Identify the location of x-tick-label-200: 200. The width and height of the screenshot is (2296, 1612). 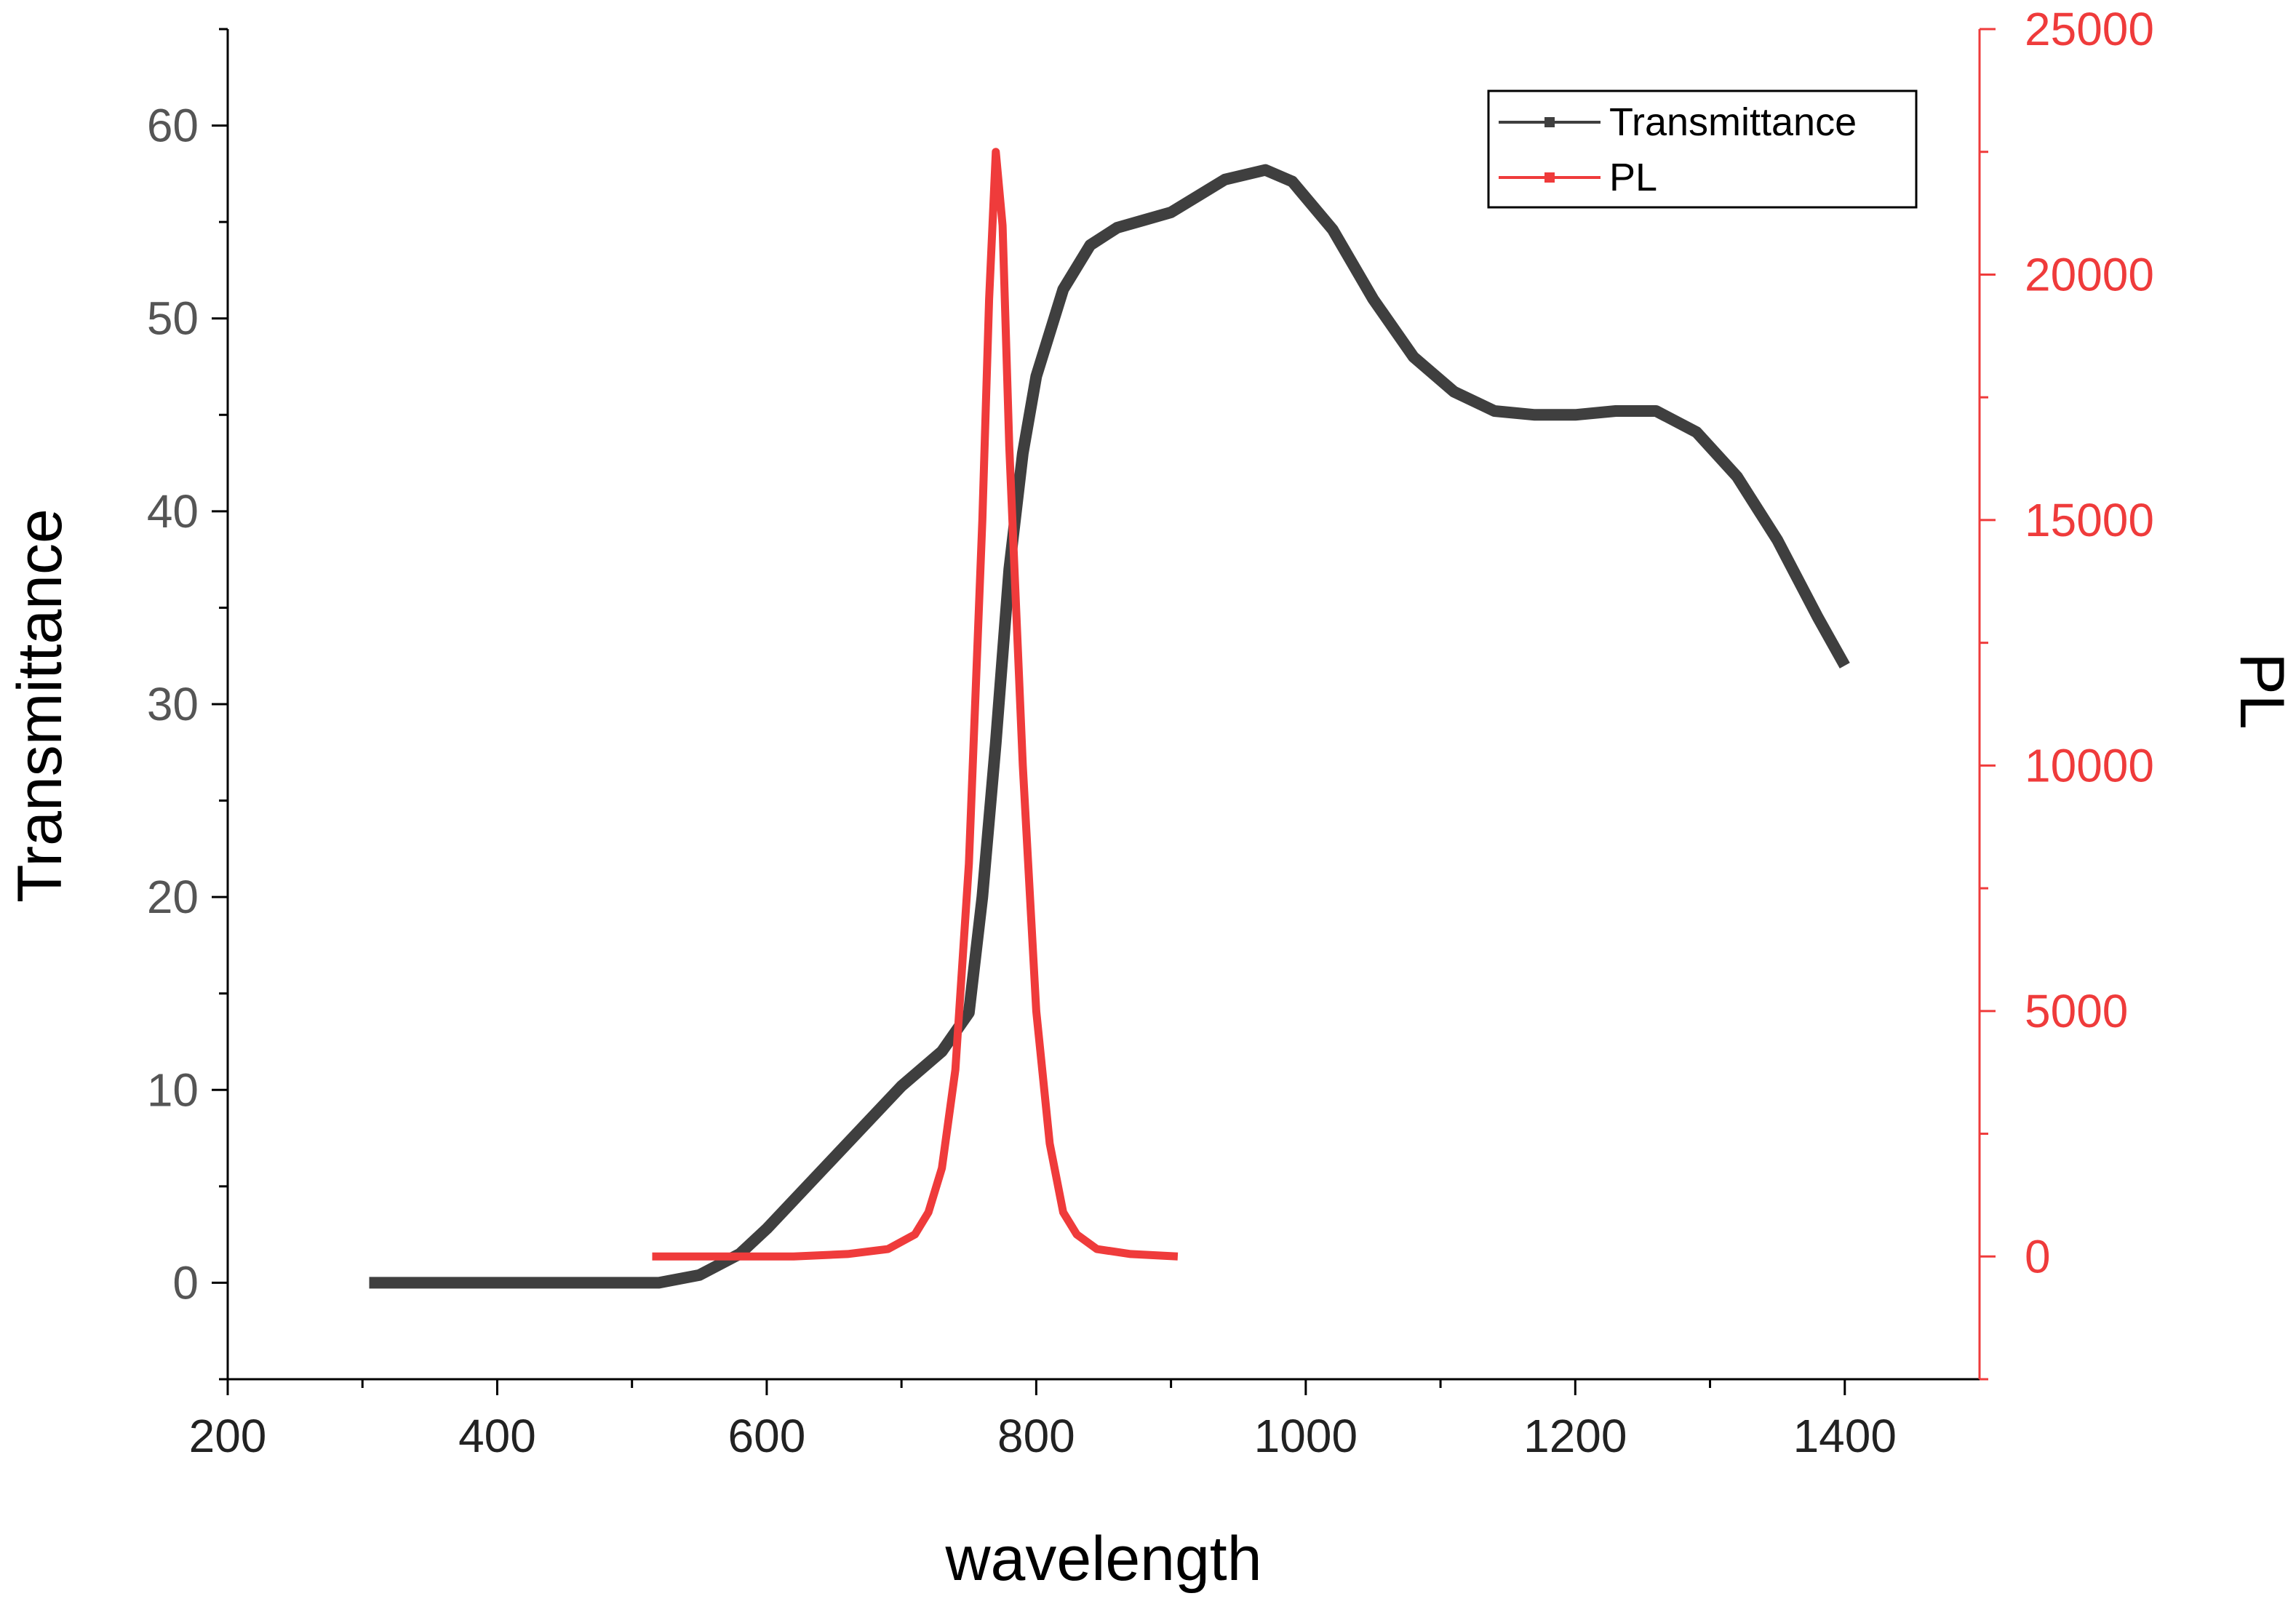
(228, 1436).